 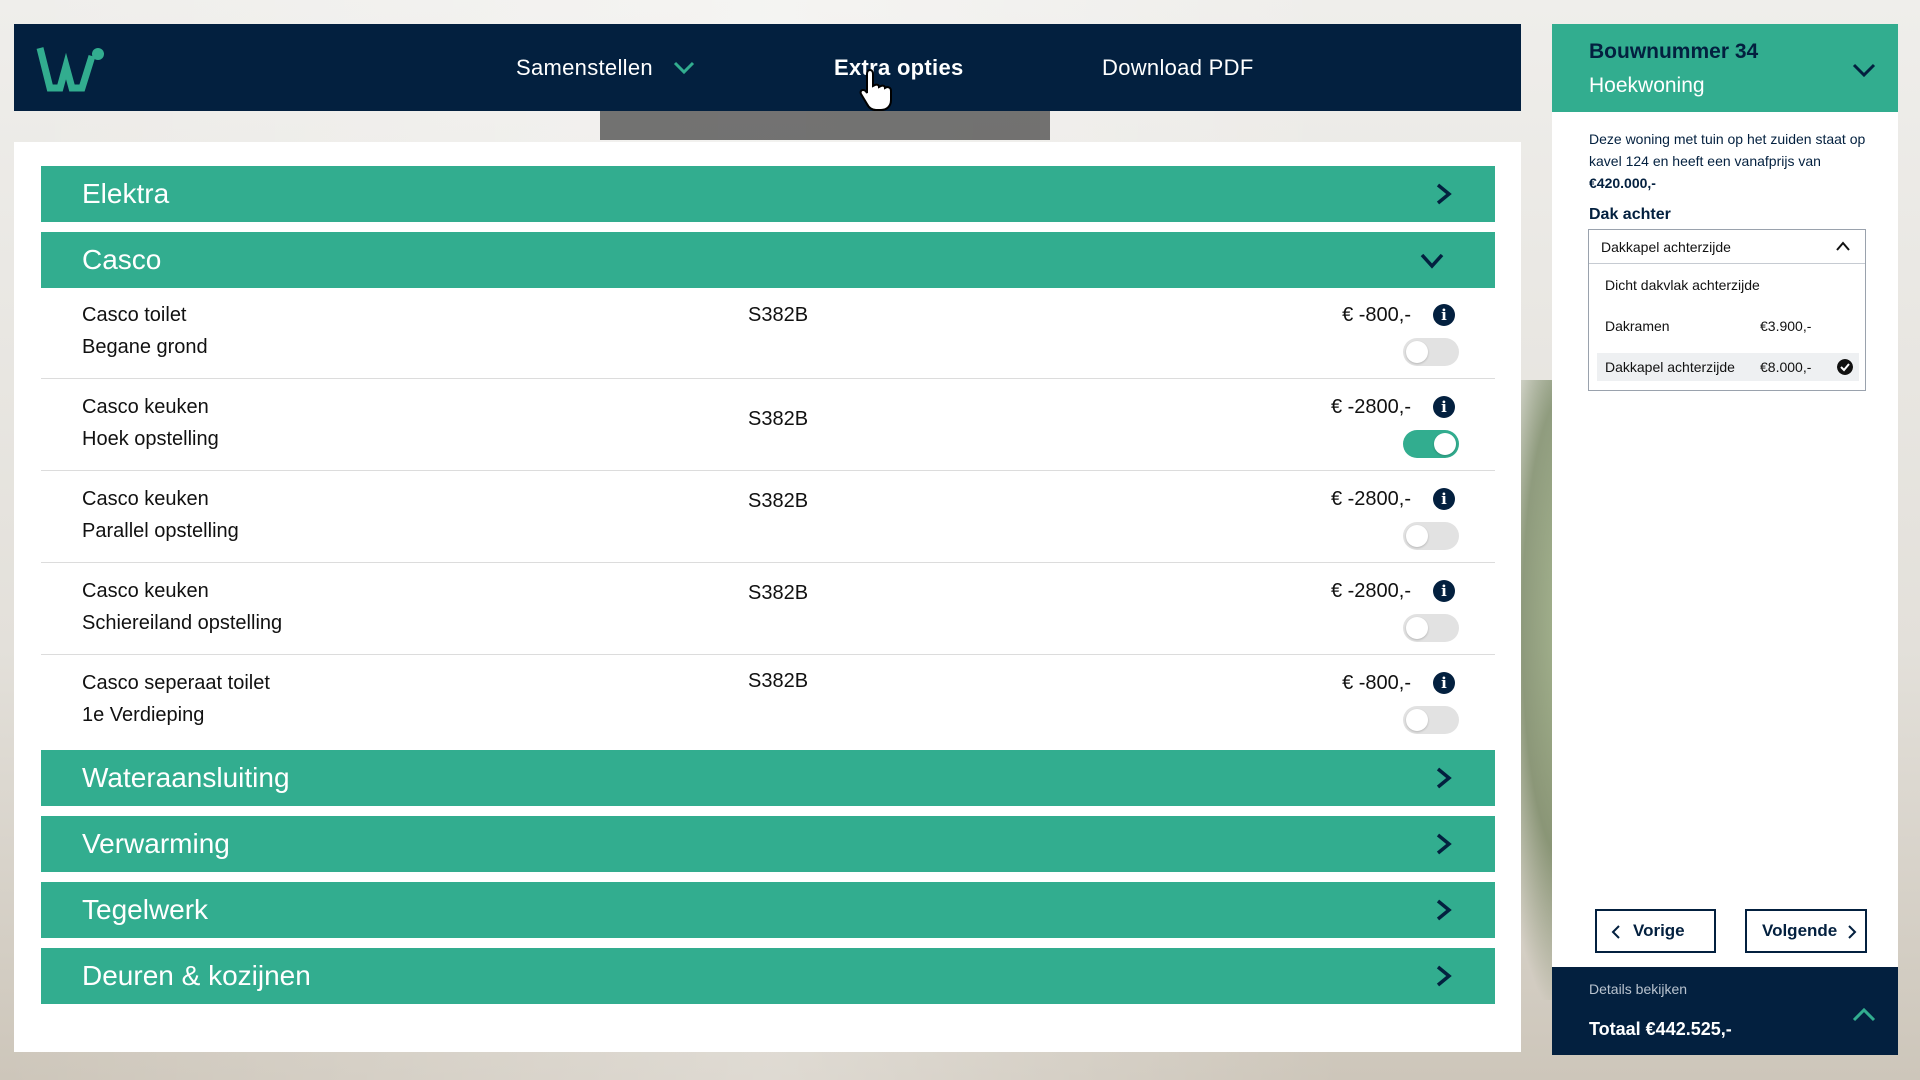 What do you see at coordinates (1725, 1011) in the screenshot?
I see `sidebar-footer: Details bekijken Totaal €442.525,-` at bounding box center [1725, 1011].